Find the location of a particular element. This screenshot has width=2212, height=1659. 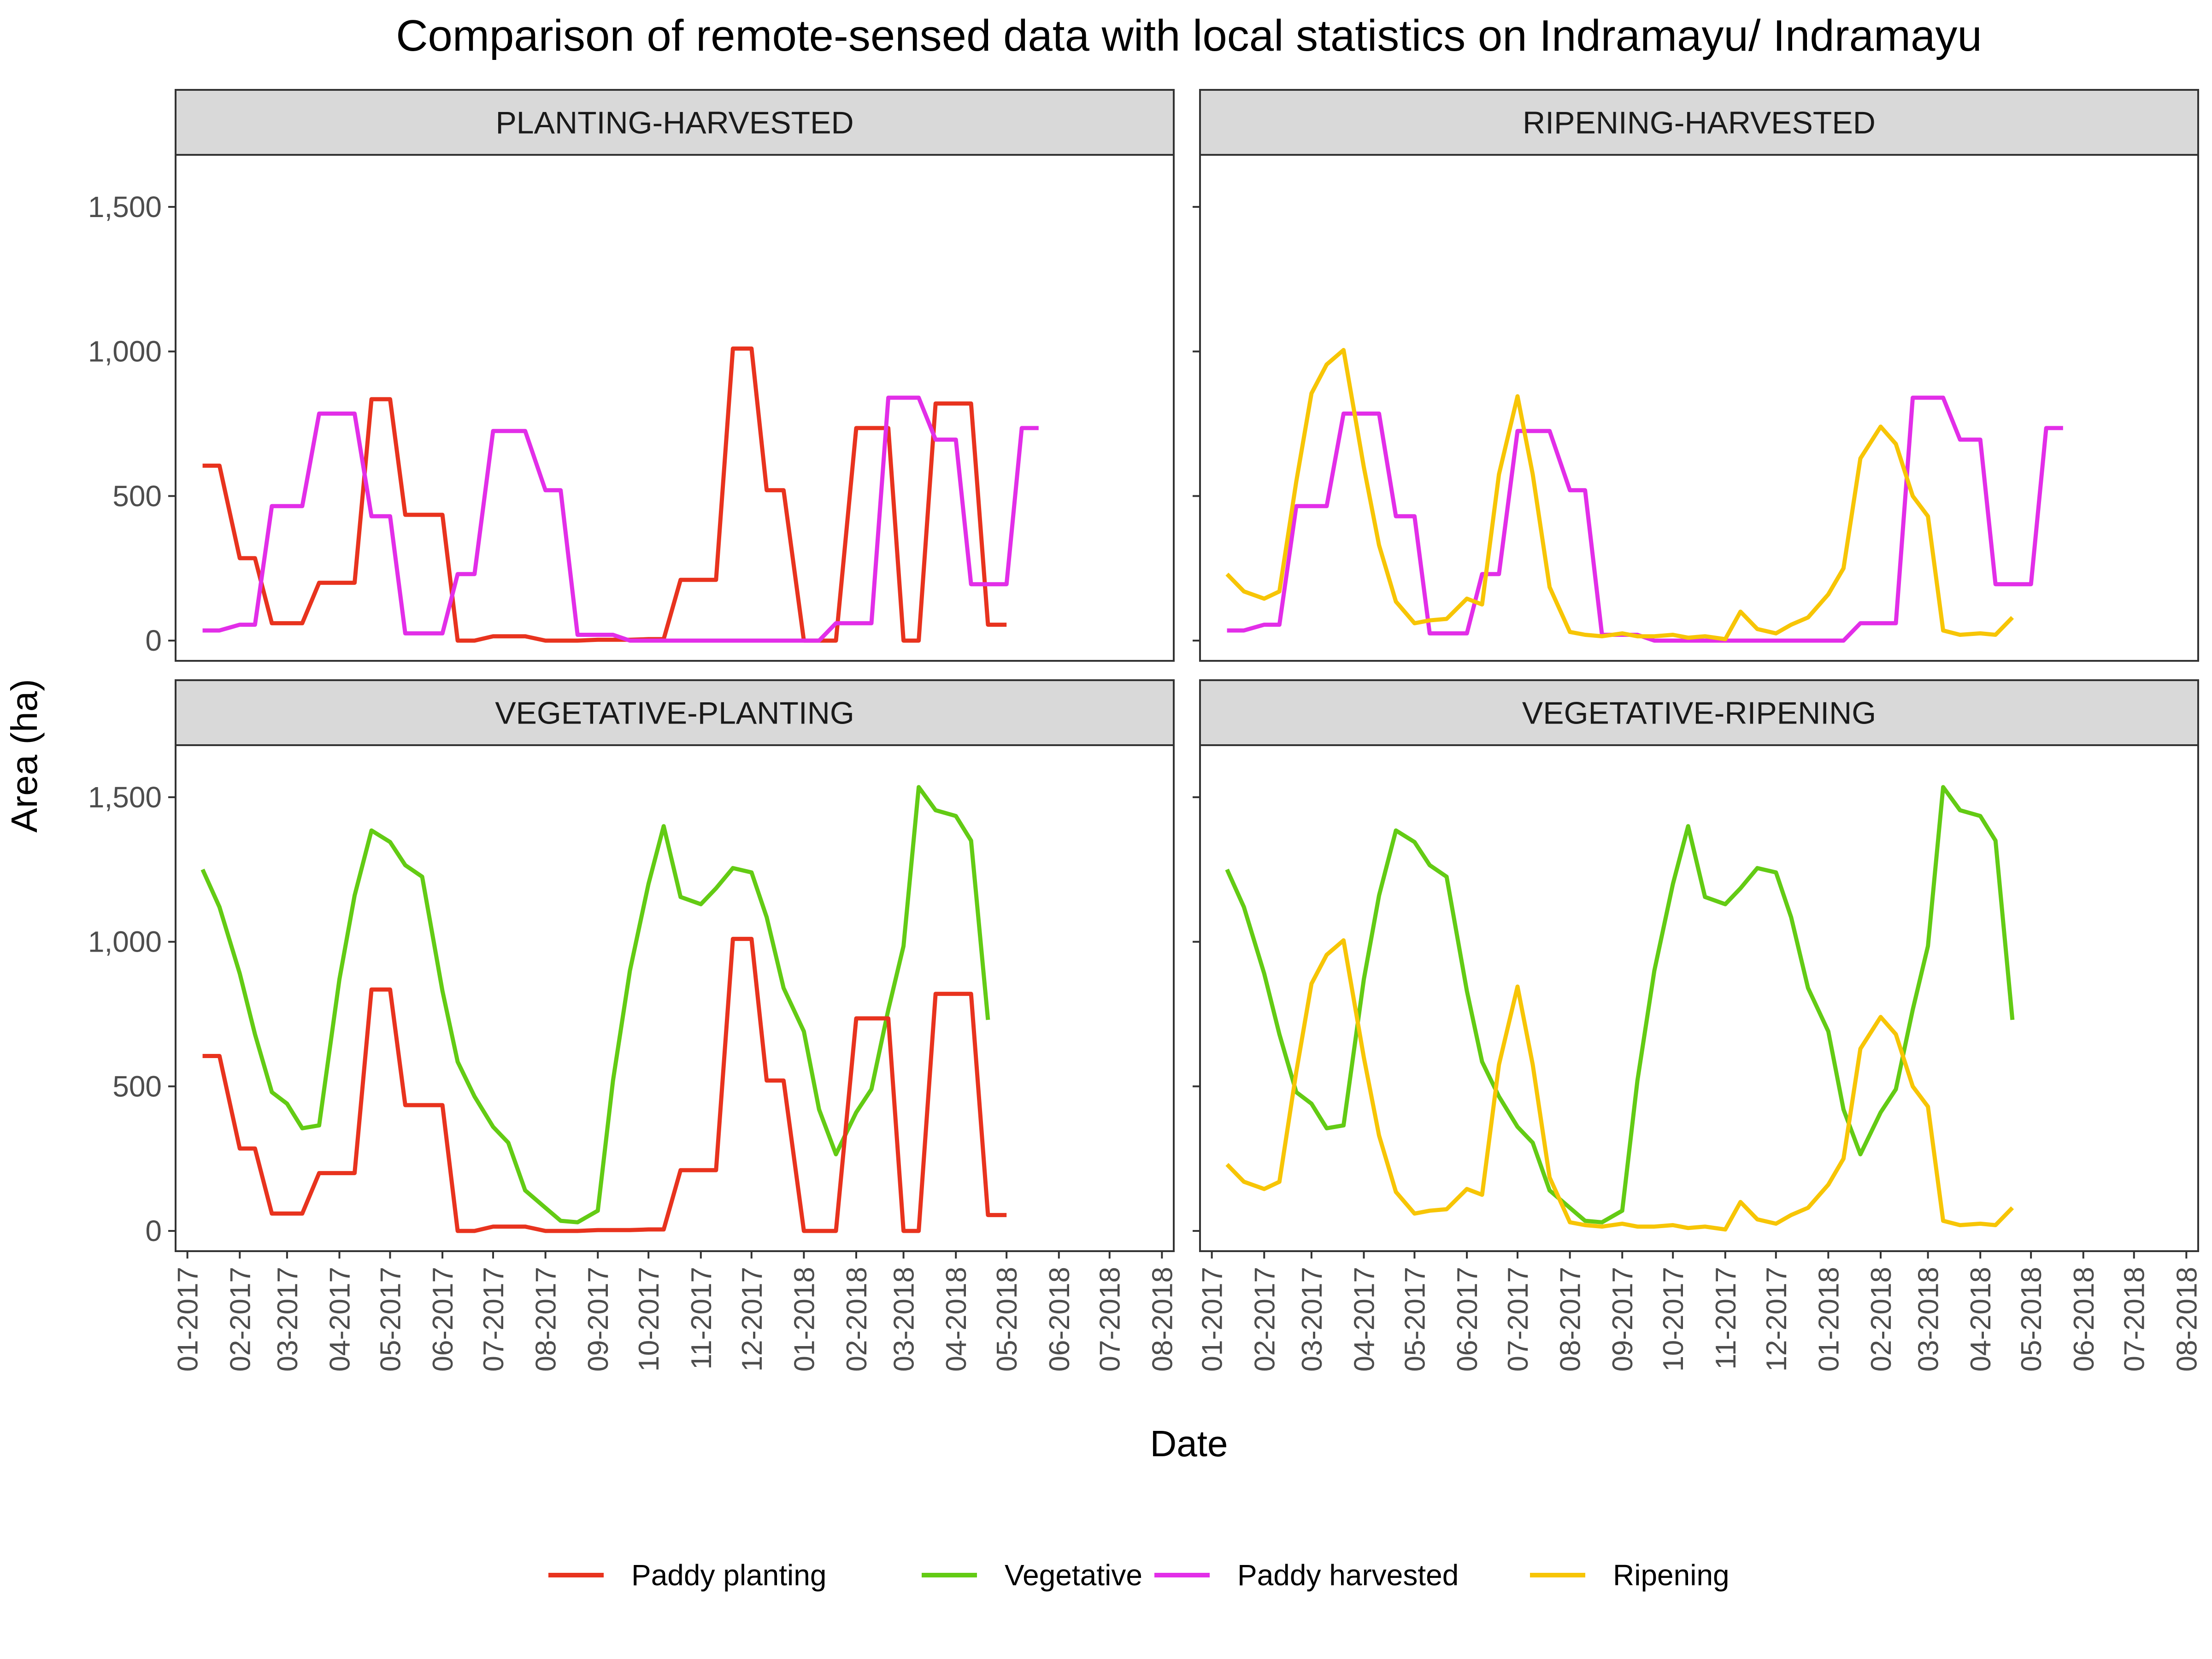

legend-item-paddy-planting: Paddy planting is located at coordinates (687, 1575).